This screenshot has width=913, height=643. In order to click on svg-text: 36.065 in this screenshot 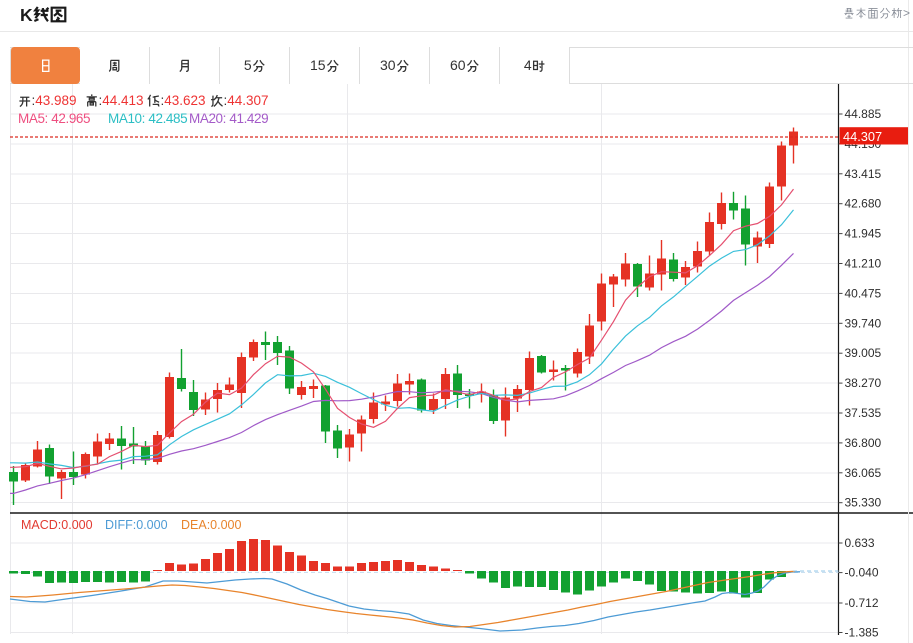, I will do `click(863, 473)`.